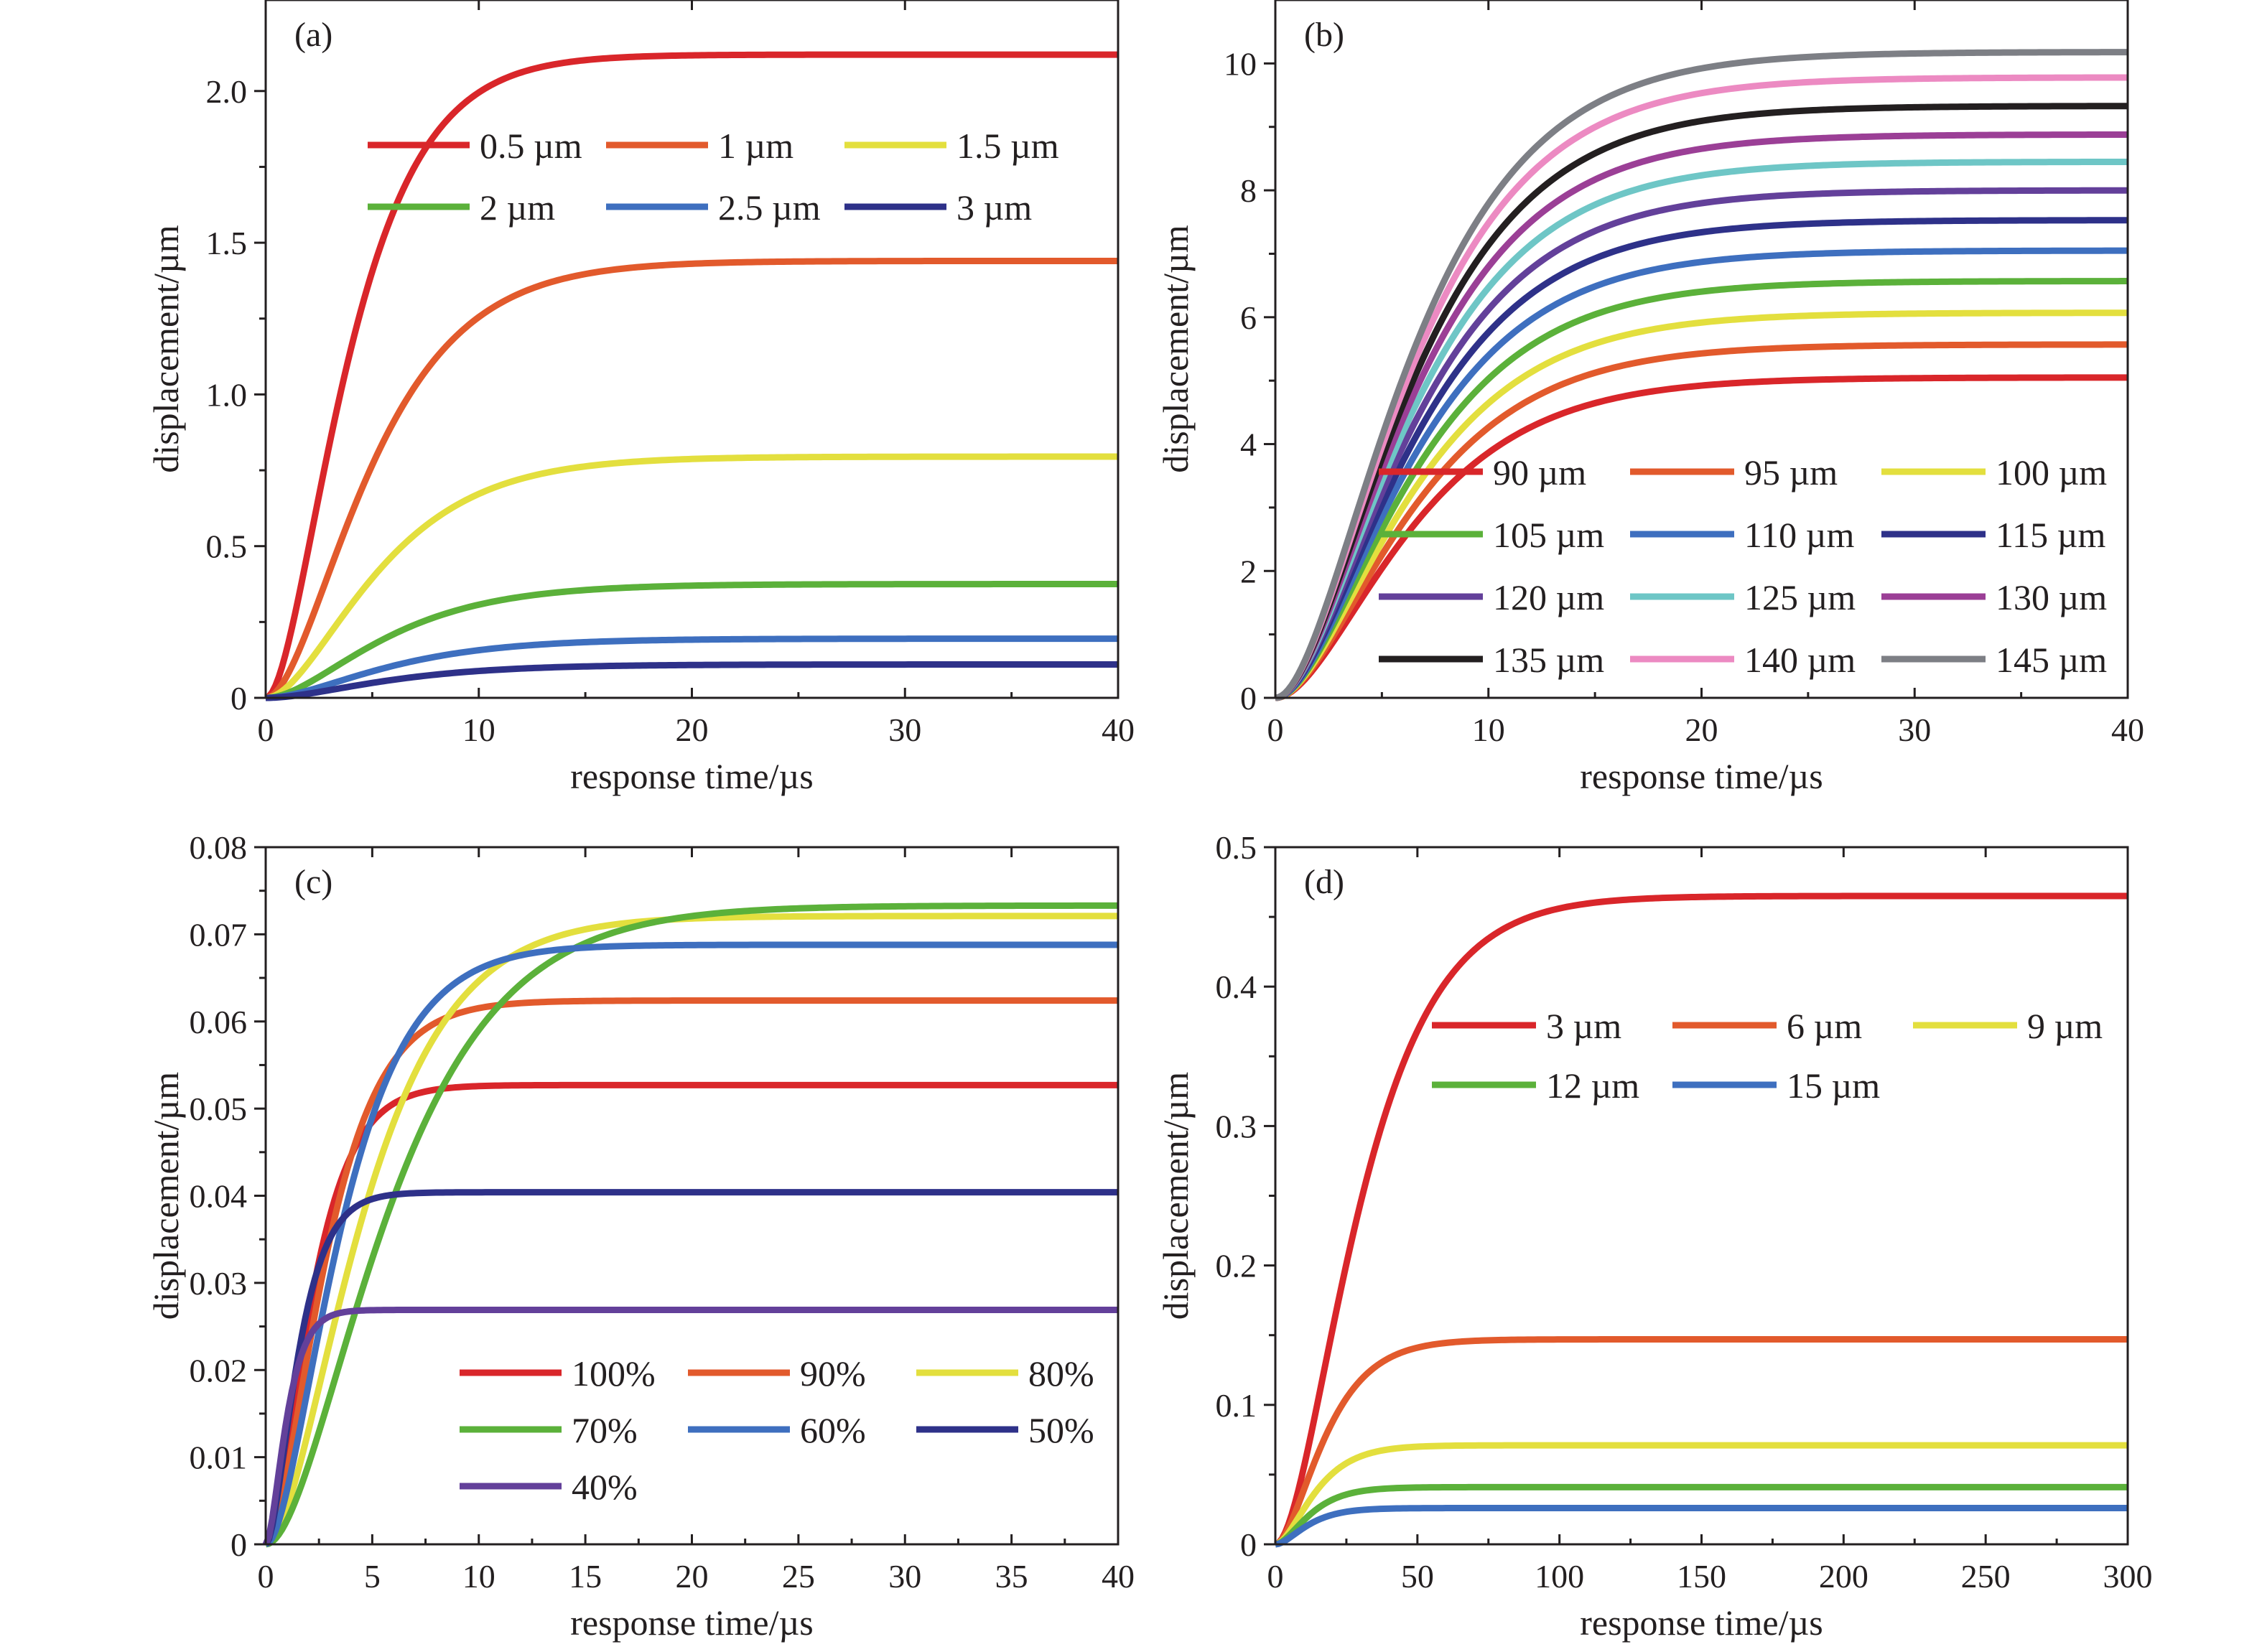 This screenshot has width=2262, height=1652. Describe the element at coordinates (2051, 472) in the screenshot. I see `legend-label-3: 100 µm` at that location.